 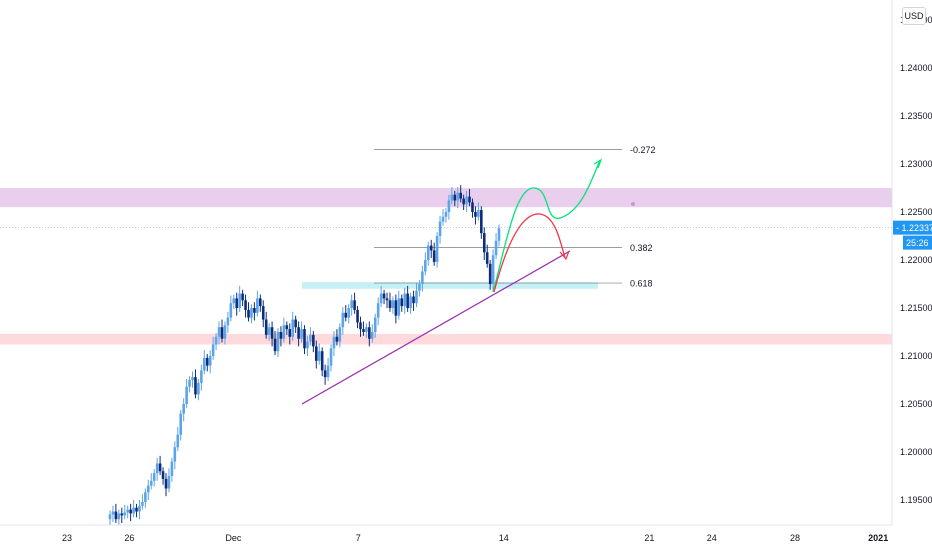 I want to click on y-tick-label: 1.24000, so click(x=916, y=68).